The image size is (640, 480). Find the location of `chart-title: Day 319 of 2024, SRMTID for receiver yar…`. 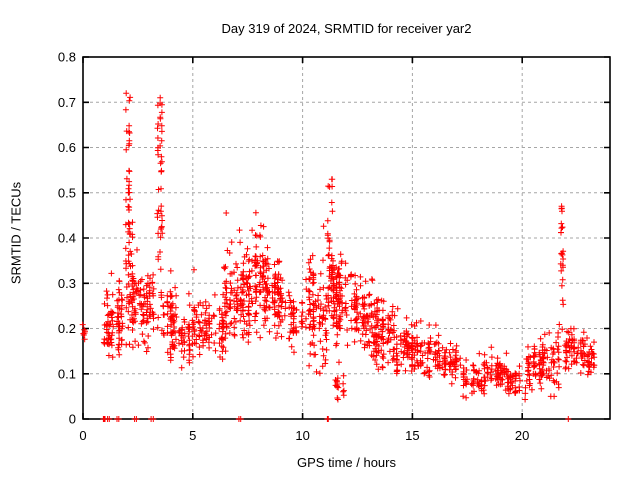

chart-title: Day 319 of 2024, SRMTID for receiver yar… is located at coordinates (346, 28).